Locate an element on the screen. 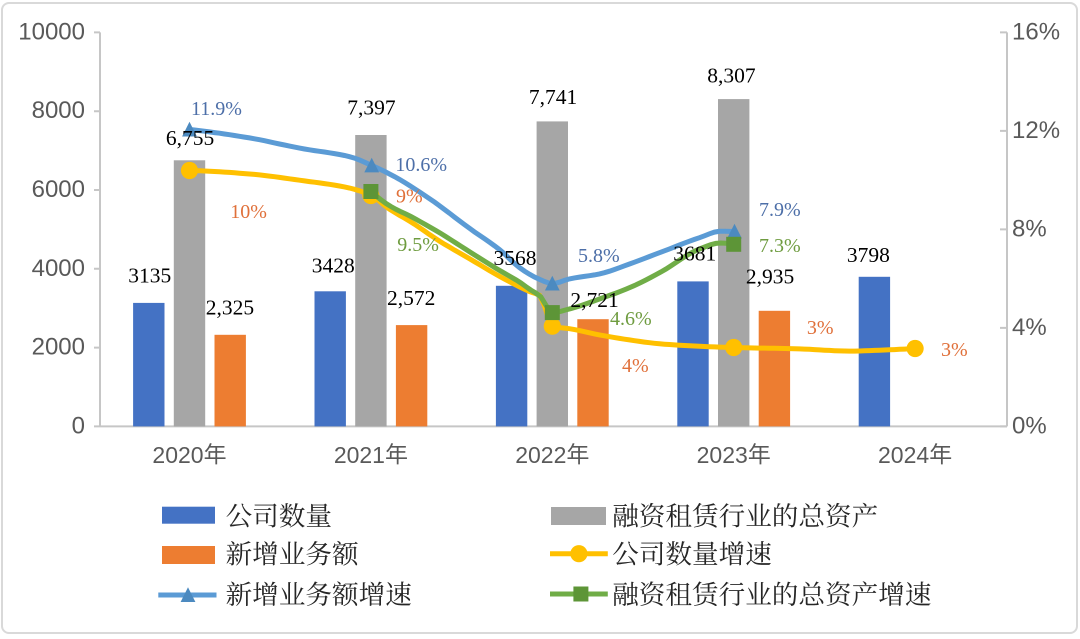  svg-text: 7,741 is located at coordinates (553, 97).